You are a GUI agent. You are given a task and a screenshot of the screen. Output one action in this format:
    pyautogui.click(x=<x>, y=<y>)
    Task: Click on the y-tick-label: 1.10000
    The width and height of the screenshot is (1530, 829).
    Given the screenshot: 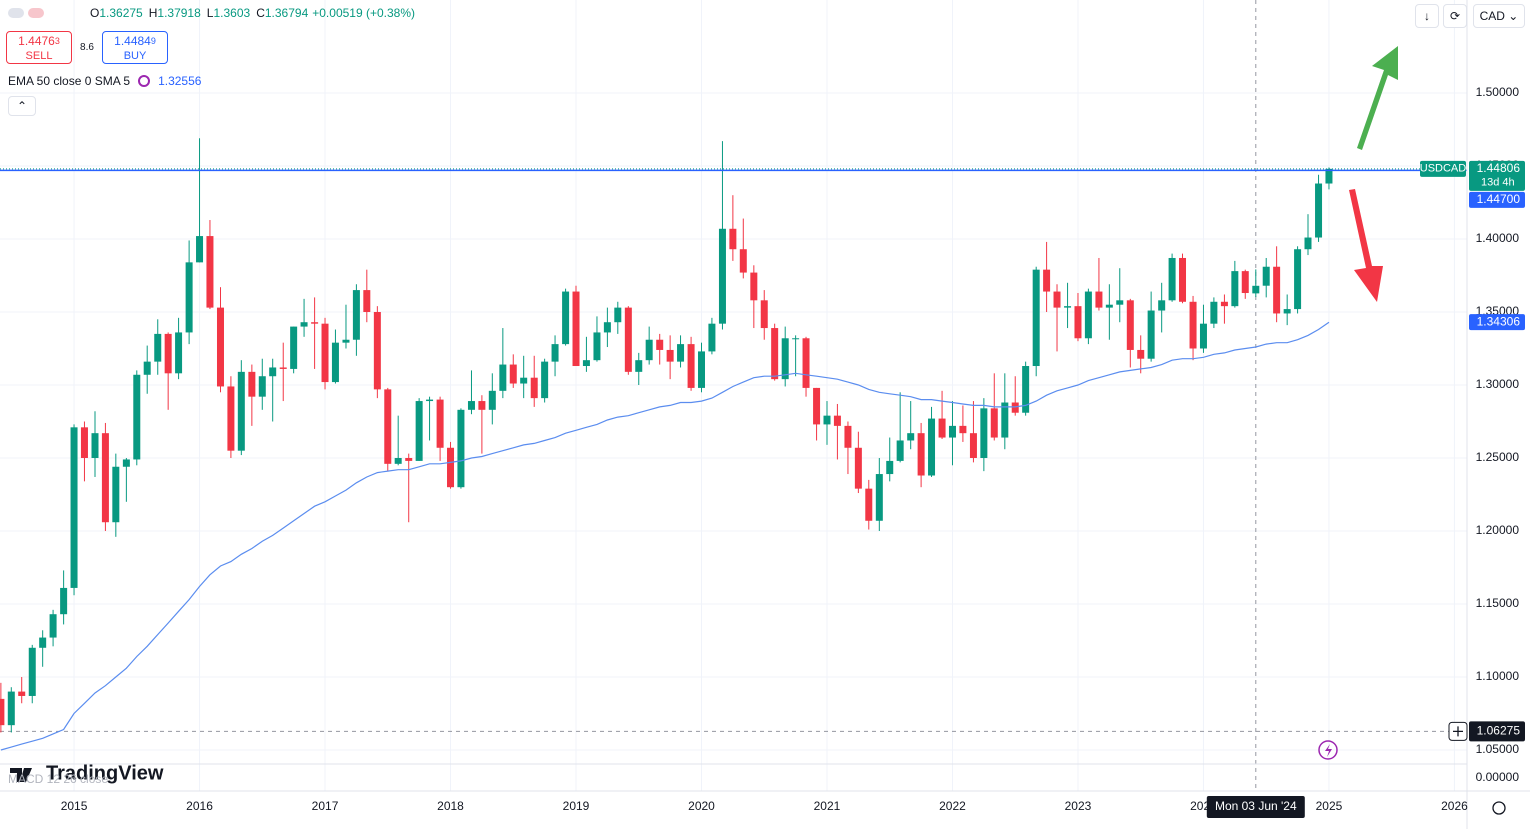 What is the action you would take?
    pyautogui.click(x=1498, y=676)
    